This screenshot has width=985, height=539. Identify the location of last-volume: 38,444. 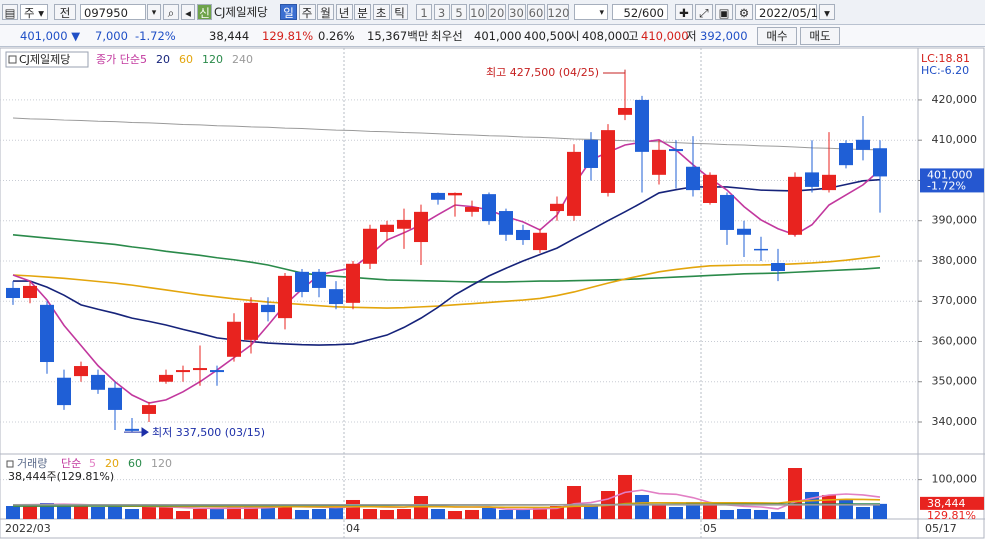
(946, 503).